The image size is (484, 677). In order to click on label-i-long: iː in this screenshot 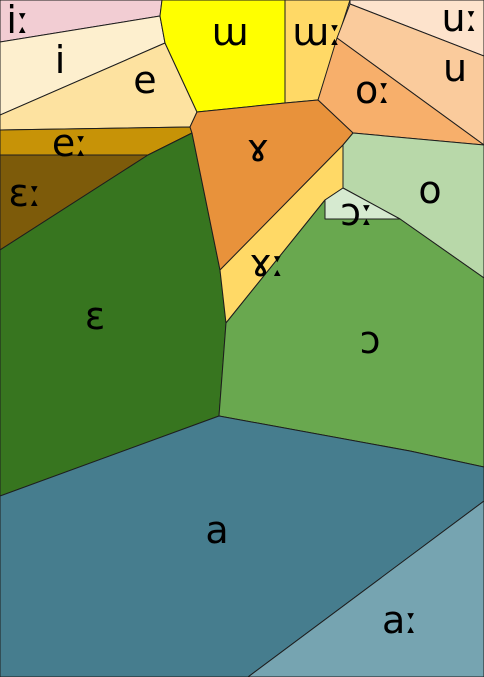, I will do `click(17, 21)`.